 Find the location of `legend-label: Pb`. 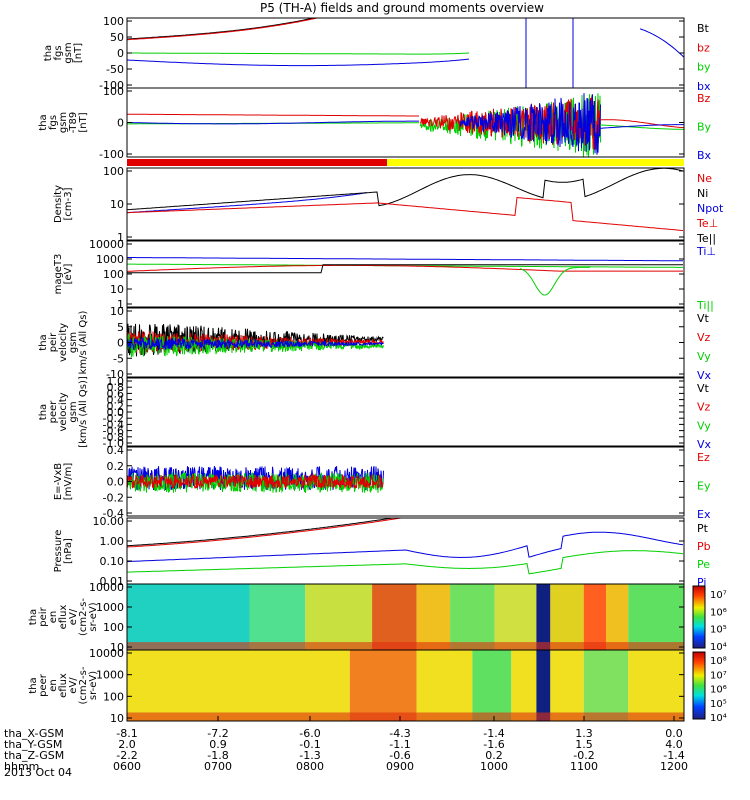

legend-label: Pb is located at coordinates (704, 546).